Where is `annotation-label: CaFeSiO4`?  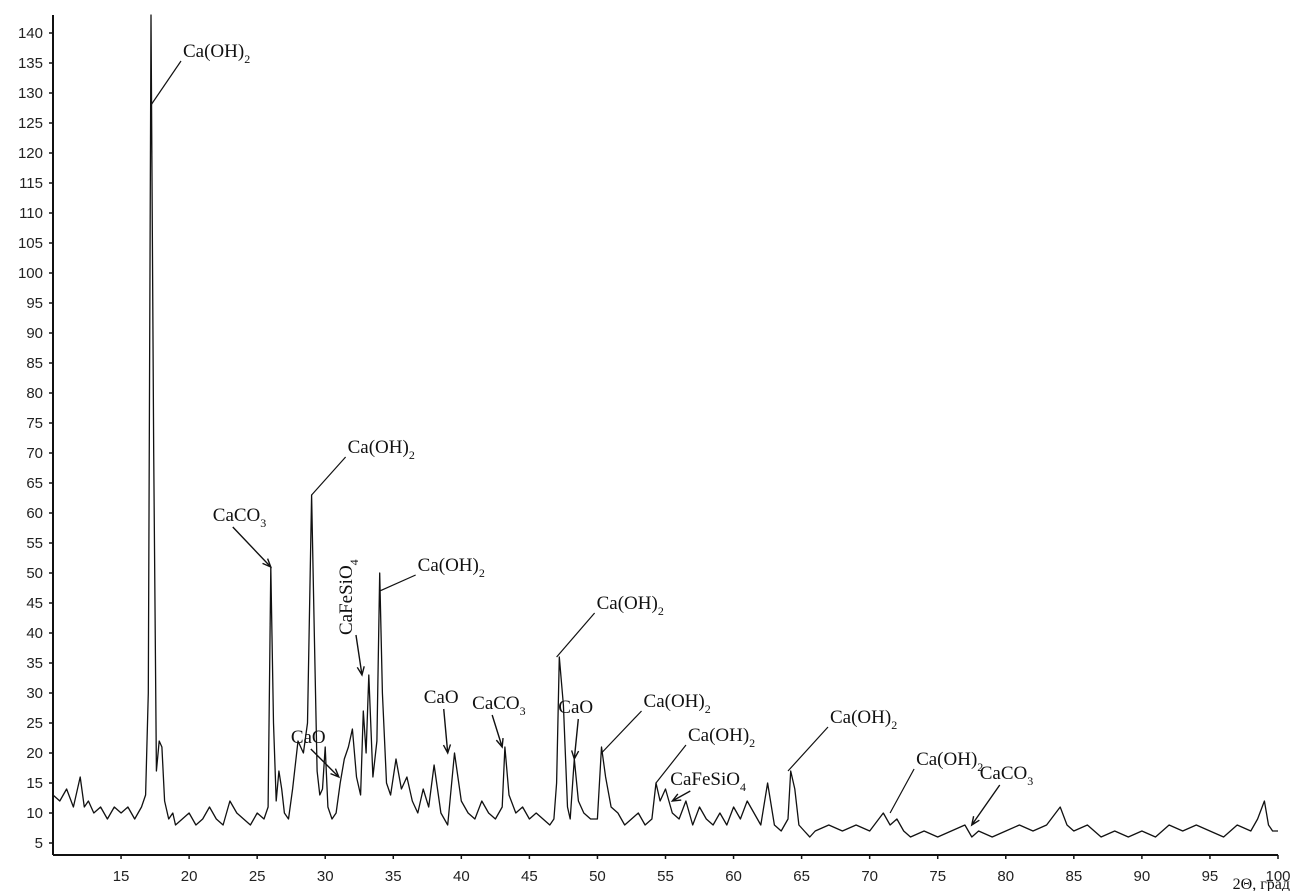 annotation-label: CaFeSiO4 is located at coordinates (348, 597).